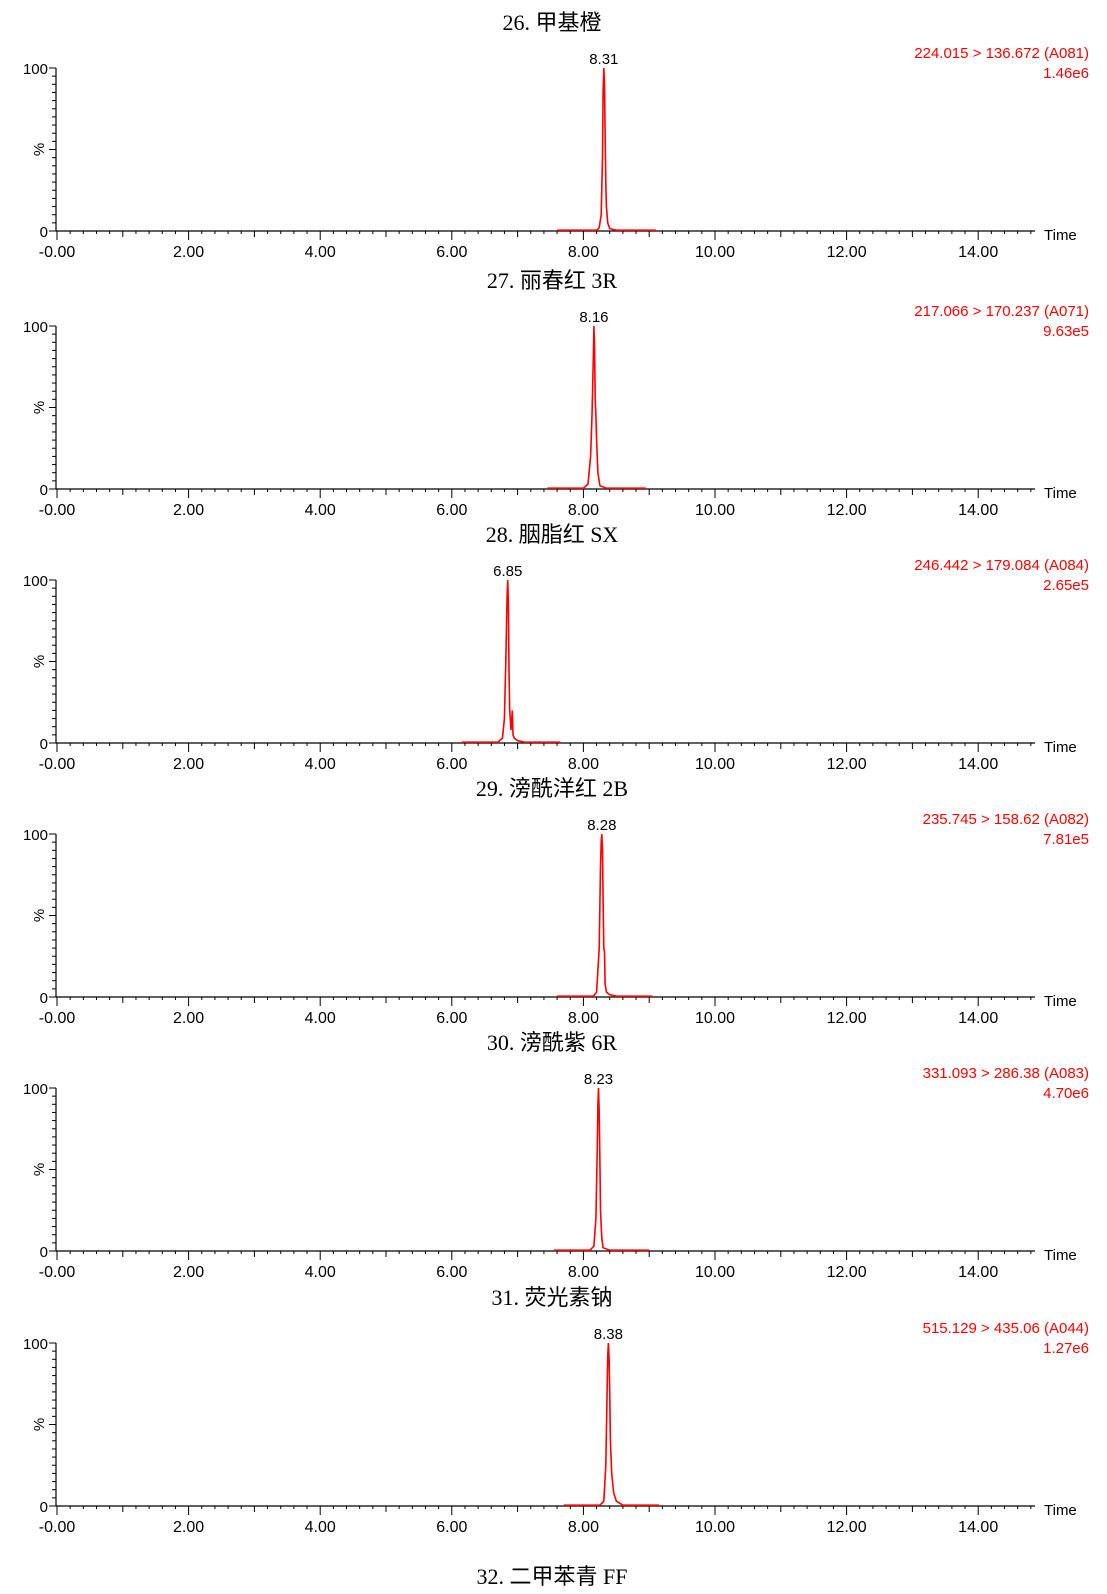 This screenshot has height=1594, width=1107. I want to click on mrm-transition: 217.066 > 170.237 (A071), so click(1001, 311).